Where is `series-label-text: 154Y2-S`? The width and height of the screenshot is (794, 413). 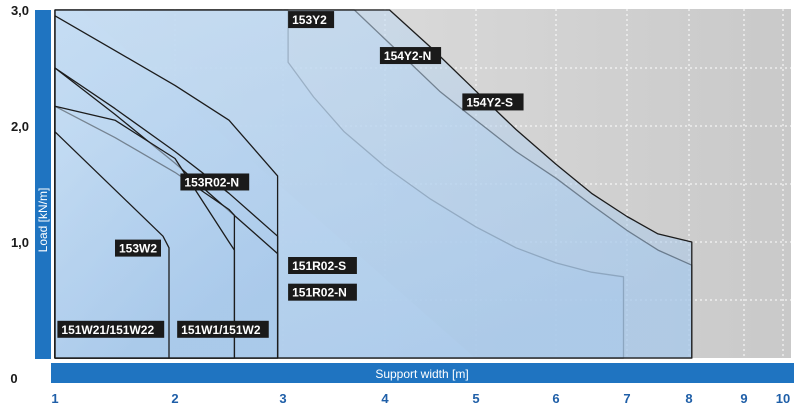
series-label-text: 154Y2-S is located at coordinates (489, 102).